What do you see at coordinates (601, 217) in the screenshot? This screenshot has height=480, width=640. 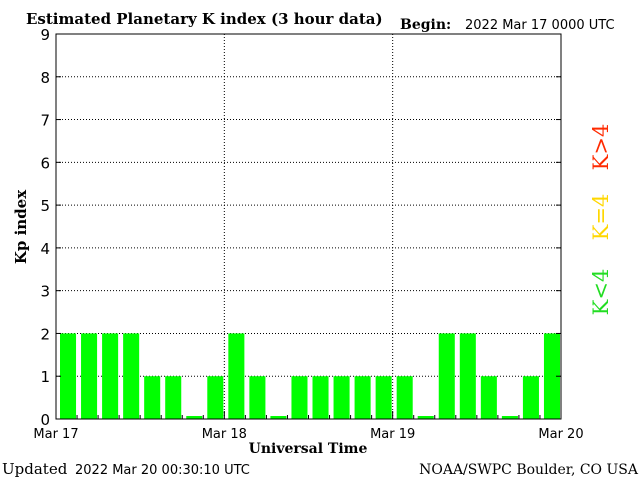 I see `legend-equal: K=4` at bounding box center [601, 217].